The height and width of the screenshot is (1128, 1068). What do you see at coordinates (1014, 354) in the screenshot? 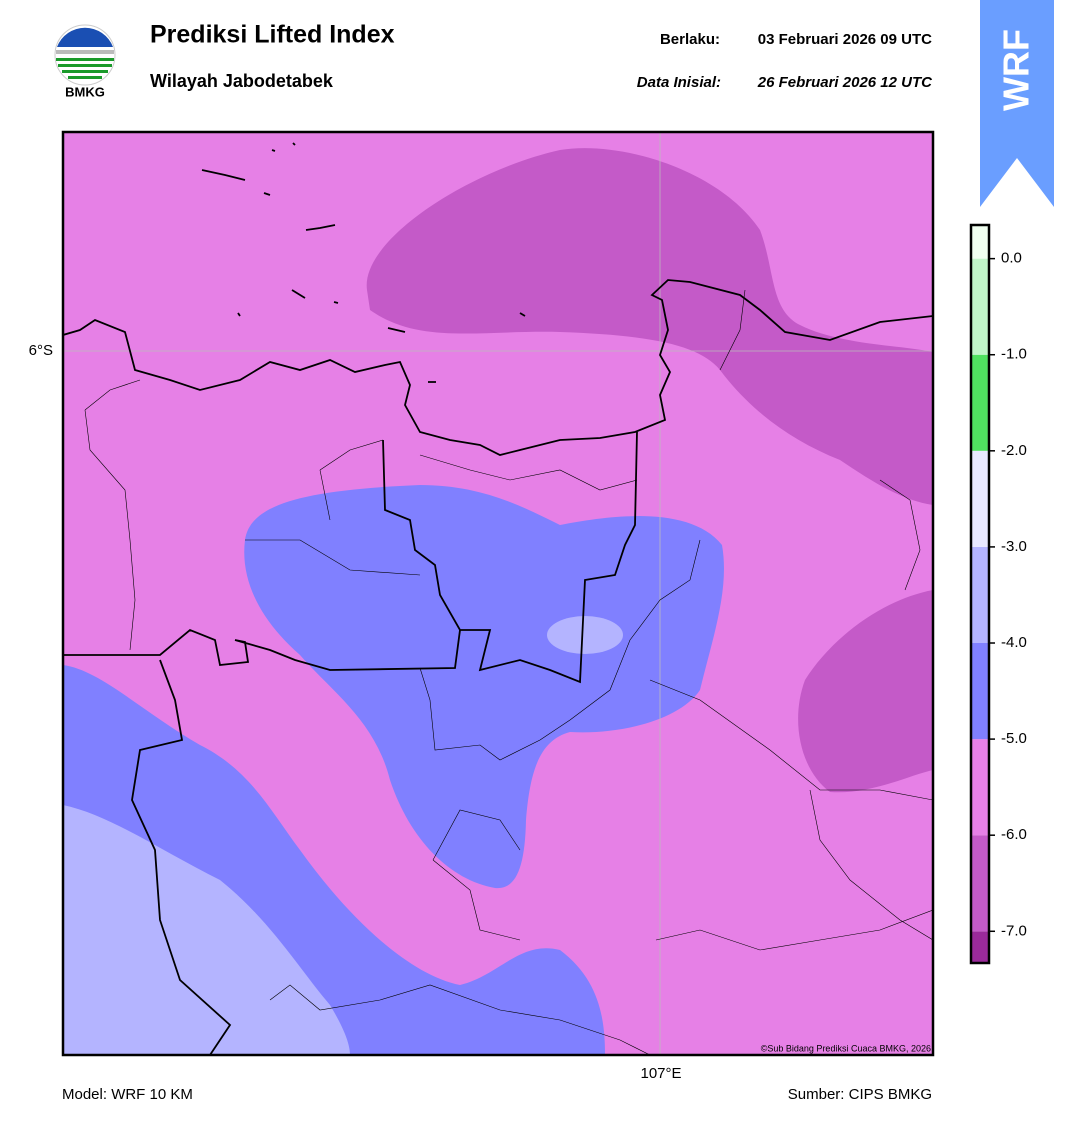
I see `colorbar-tick-label: -1.0` at bounding box center [1014, 354].